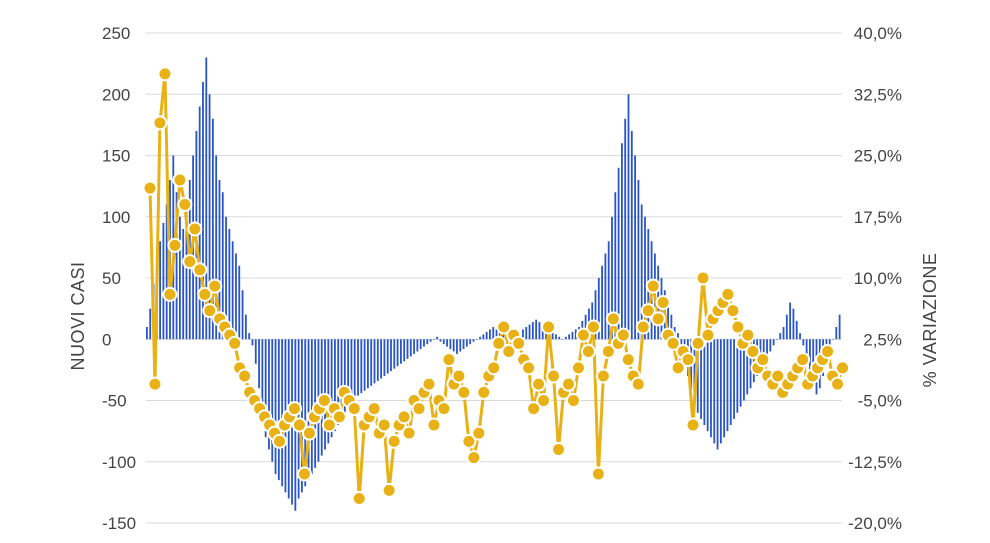 The image size is (990, 543). Describe the element at coordinates (116, 156) in the screenshot. I see `left-tick-label: 150` at that location.